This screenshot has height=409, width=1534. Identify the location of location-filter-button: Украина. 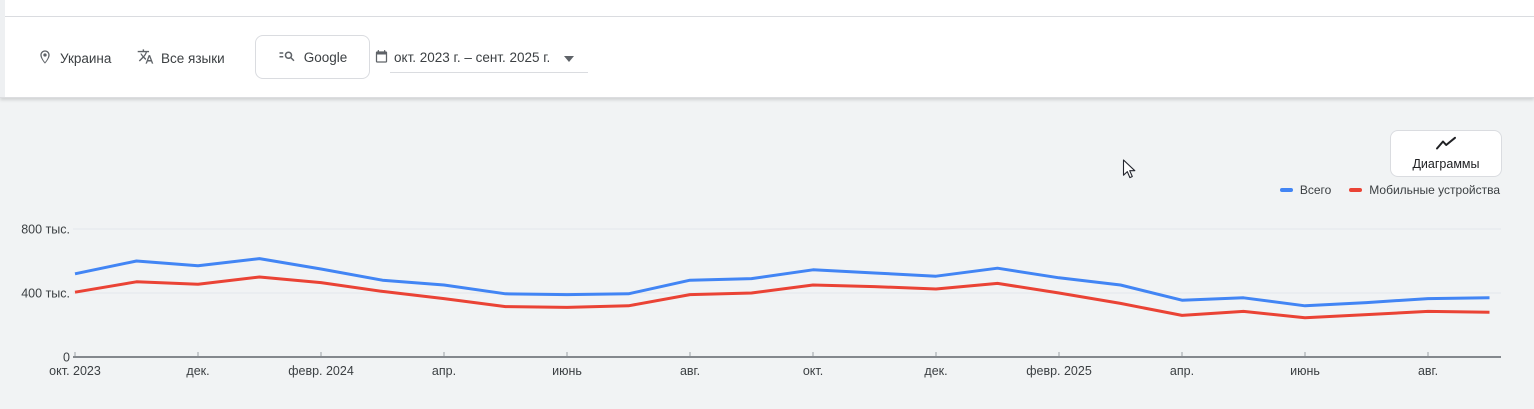
(74, 58).